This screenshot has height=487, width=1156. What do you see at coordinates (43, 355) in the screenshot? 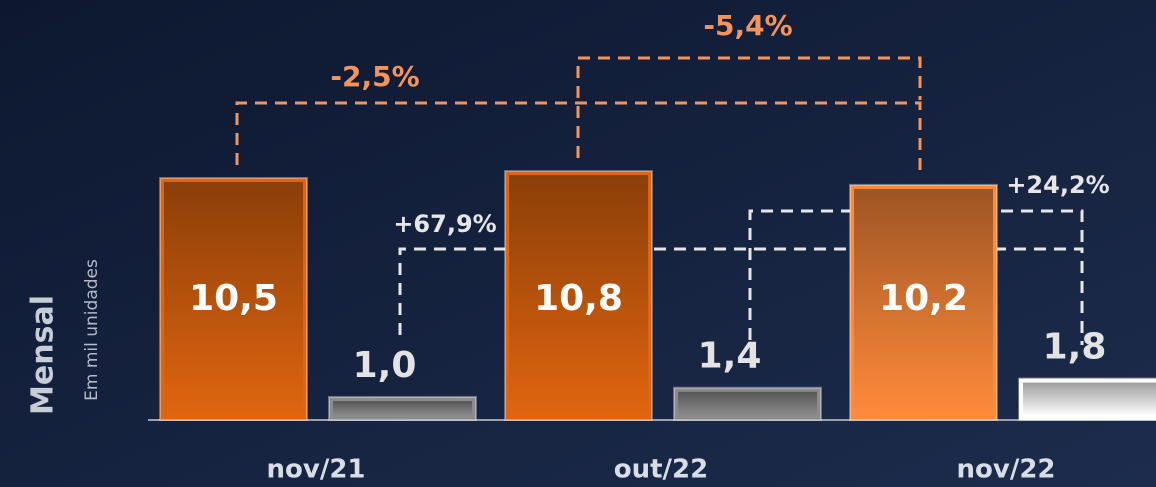
I see `axis-title: Mensal` at bounding box center [43, 355].